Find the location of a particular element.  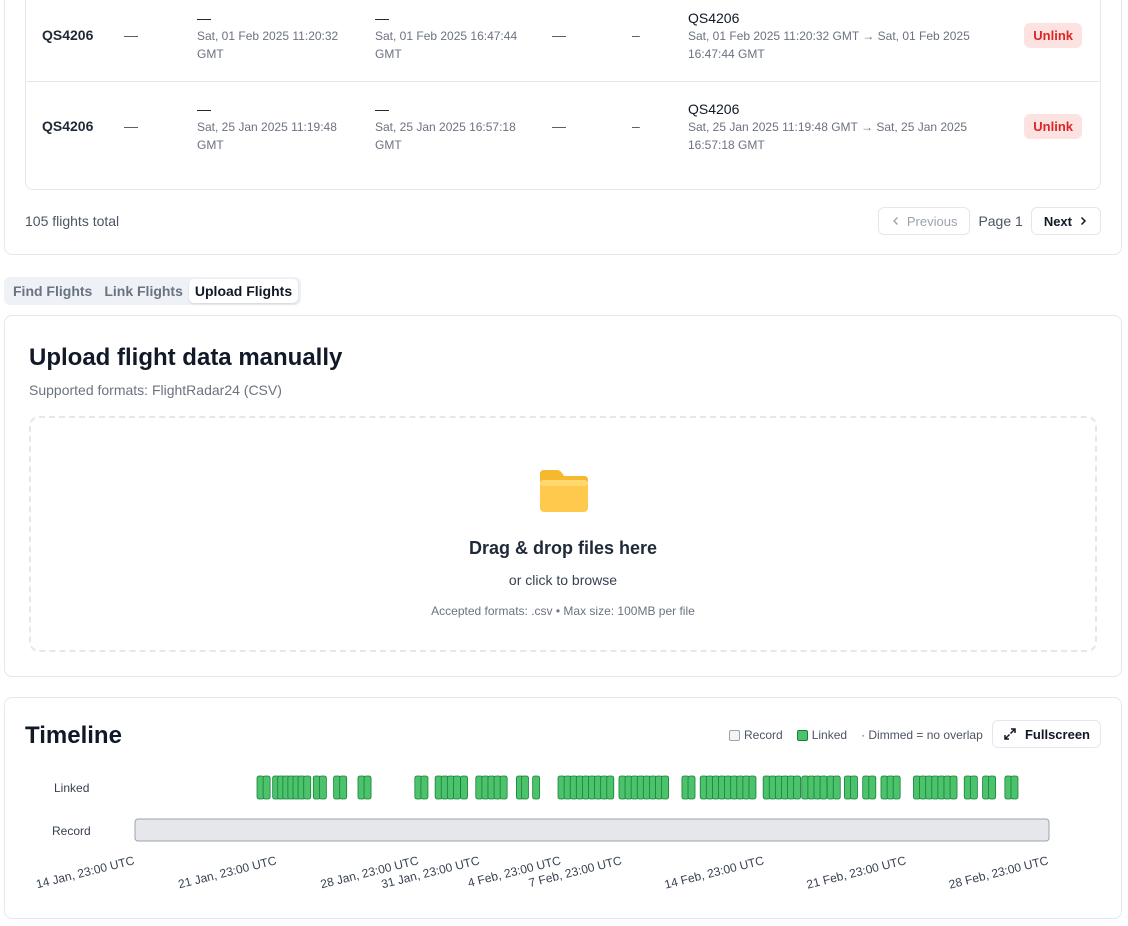

upload-title: Upload flight data manually is located at coordinates (186, 357).